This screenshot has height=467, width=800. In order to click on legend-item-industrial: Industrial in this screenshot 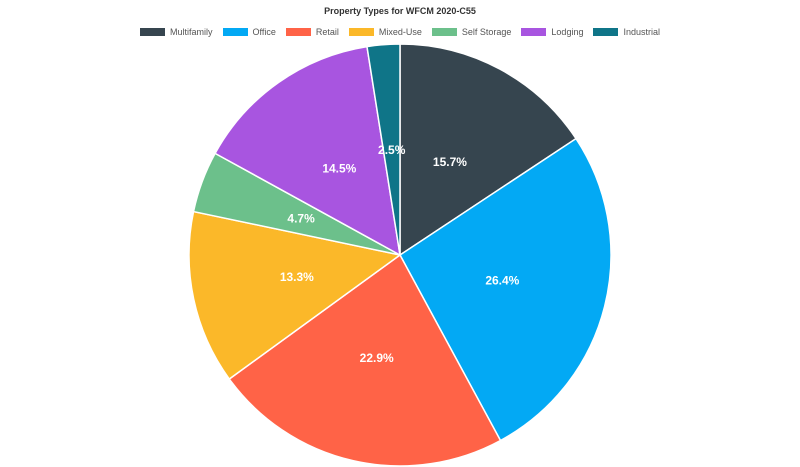, I will do `click(626, 32)`.